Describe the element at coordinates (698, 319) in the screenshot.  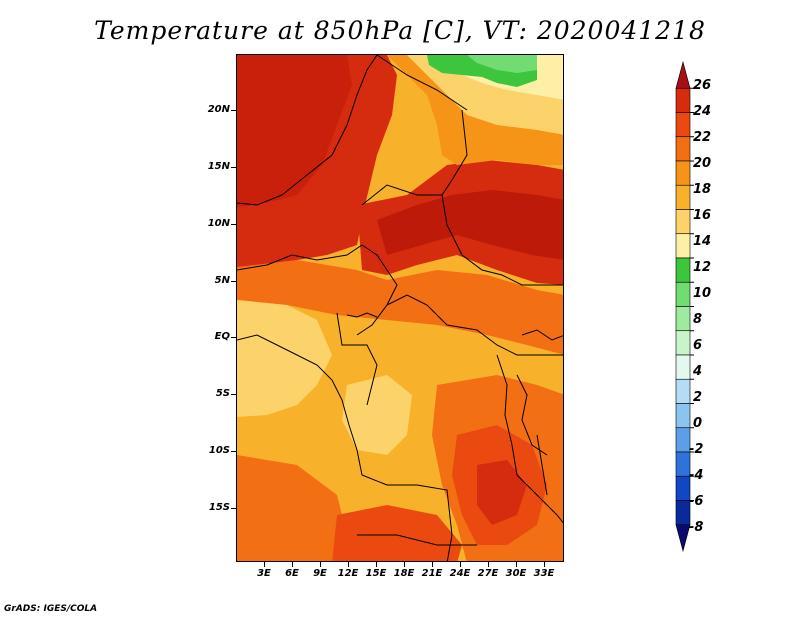
I see `colorbar-label-8: 8` at that location.